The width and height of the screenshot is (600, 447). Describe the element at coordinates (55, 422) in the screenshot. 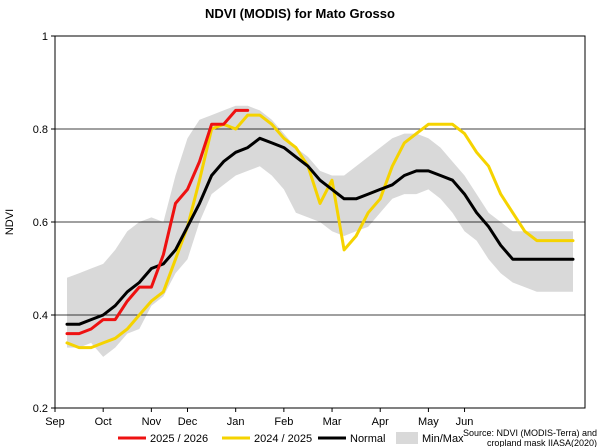

I see `x-tick-label-sep: Sep` at that location.